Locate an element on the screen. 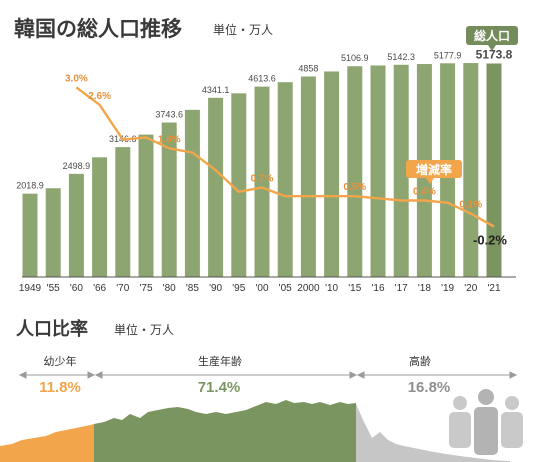 The image size is (534, 462). rate-badge-label: 増減率 is located at coordinates (434, 169).